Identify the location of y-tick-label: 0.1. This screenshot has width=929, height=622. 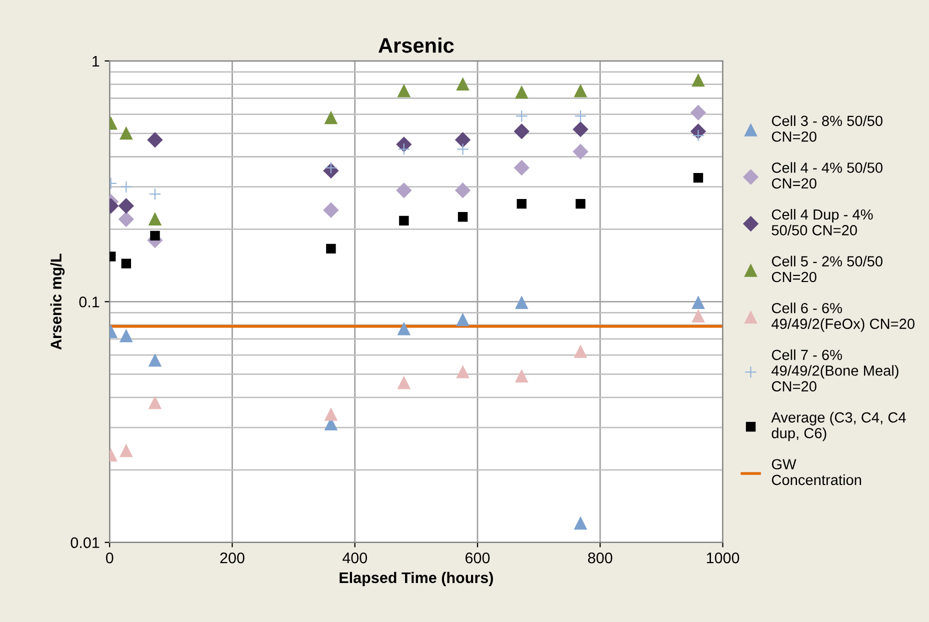
(89, 302).